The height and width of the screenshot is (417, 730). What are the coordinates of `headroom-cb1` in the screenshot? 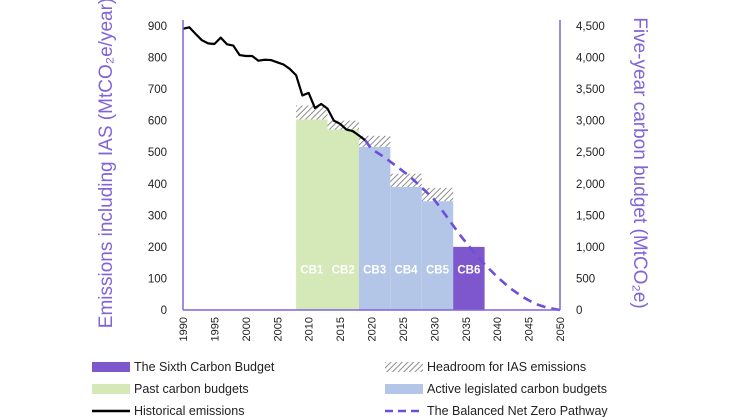 It's located at (312, 112).